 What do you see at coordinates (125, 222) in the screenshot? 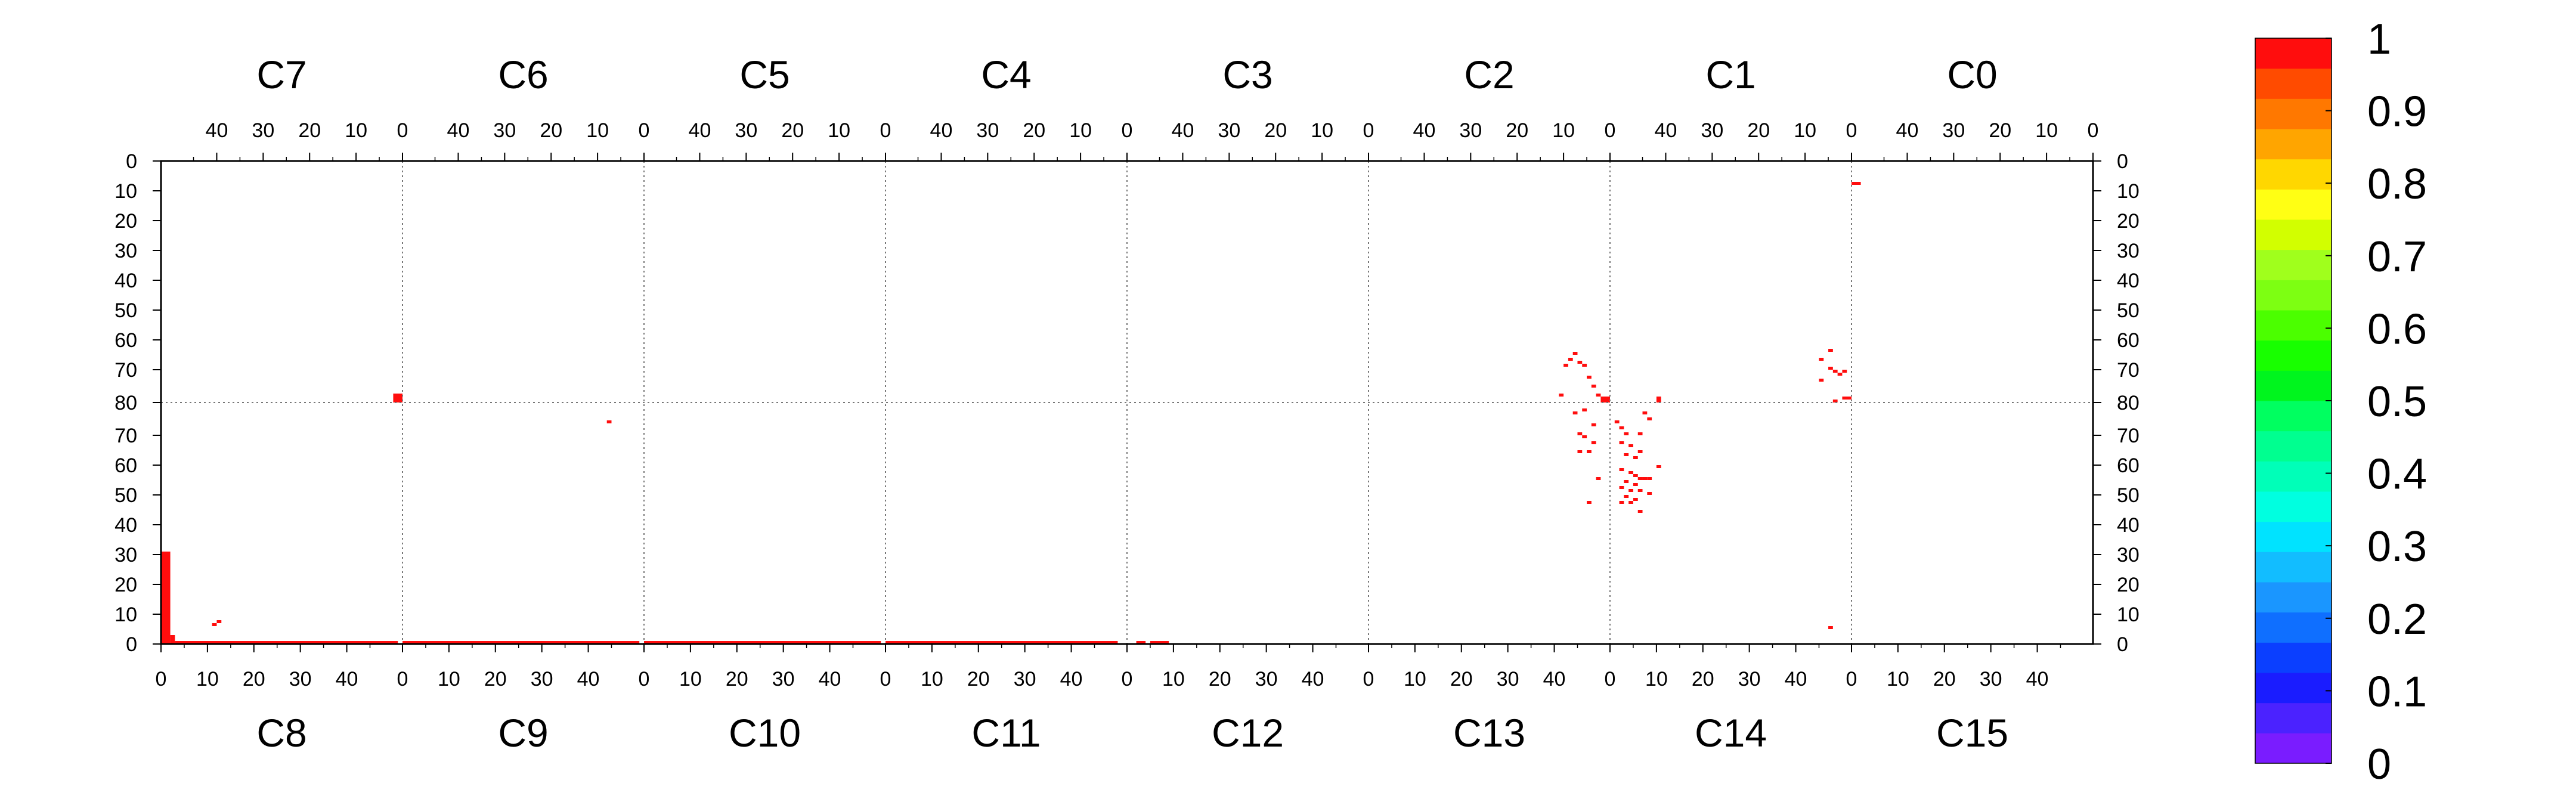
I see `y-tick-label-left: 20` at bounding box center [125, 222].